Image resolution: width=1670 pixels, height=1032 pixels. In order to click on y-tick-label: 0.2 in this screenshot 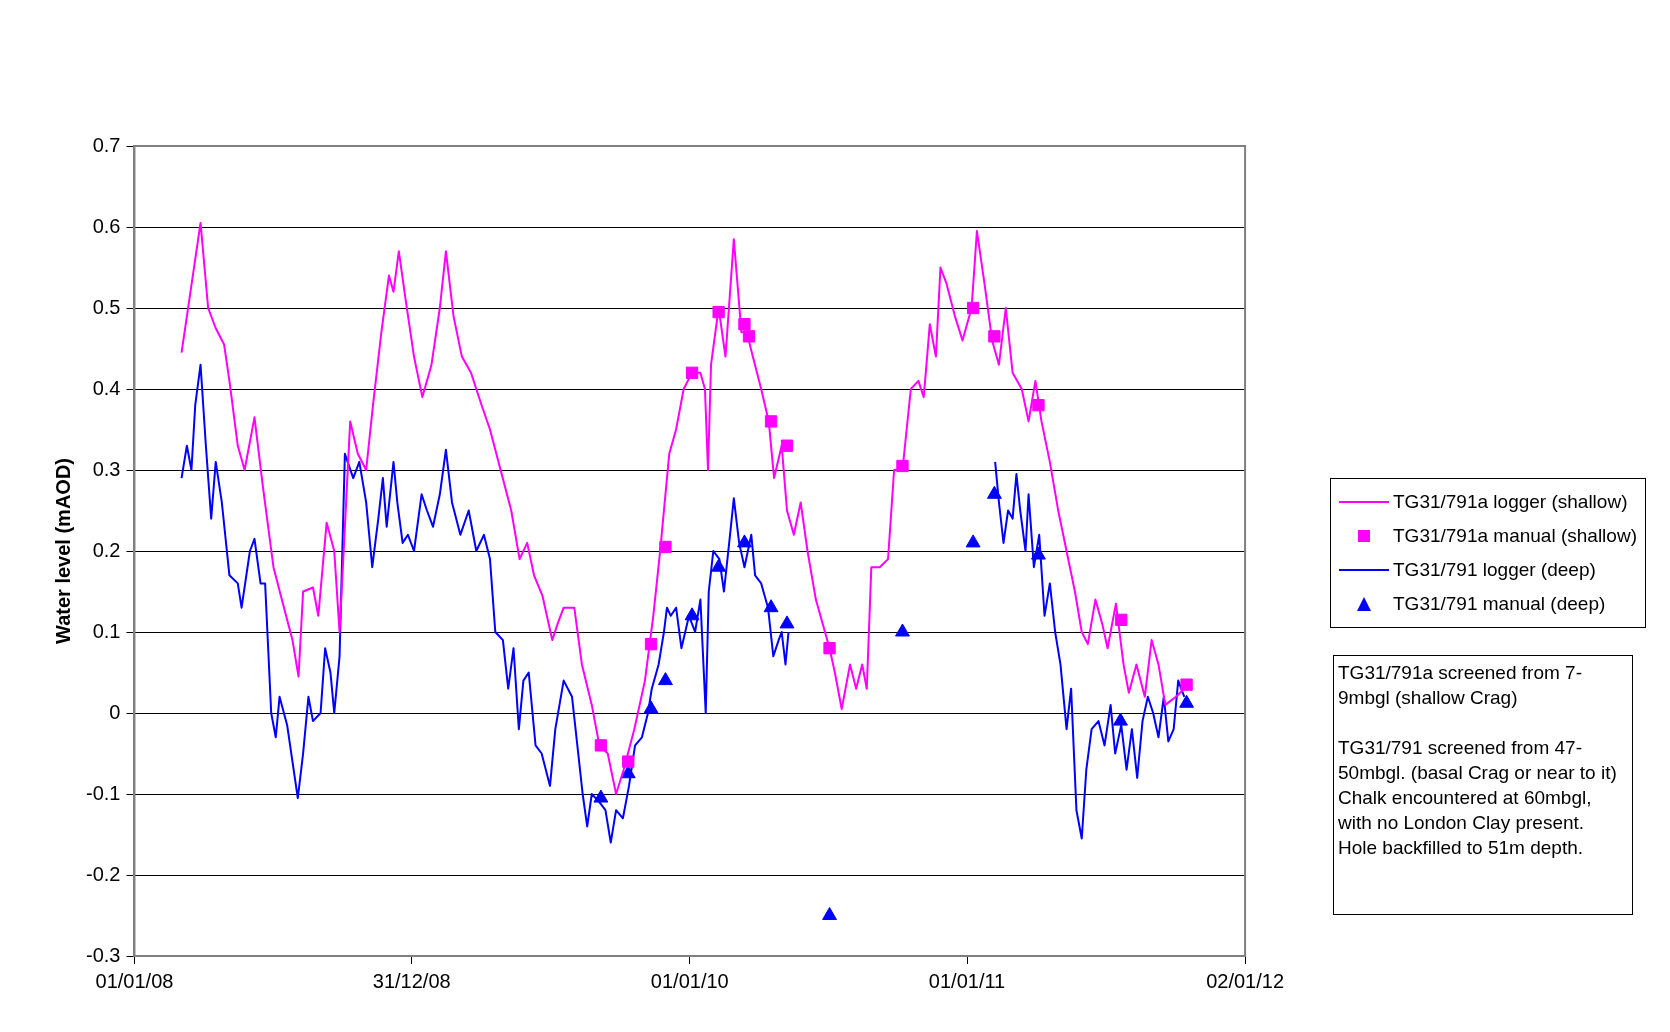, I will do `click(106, 549)`.